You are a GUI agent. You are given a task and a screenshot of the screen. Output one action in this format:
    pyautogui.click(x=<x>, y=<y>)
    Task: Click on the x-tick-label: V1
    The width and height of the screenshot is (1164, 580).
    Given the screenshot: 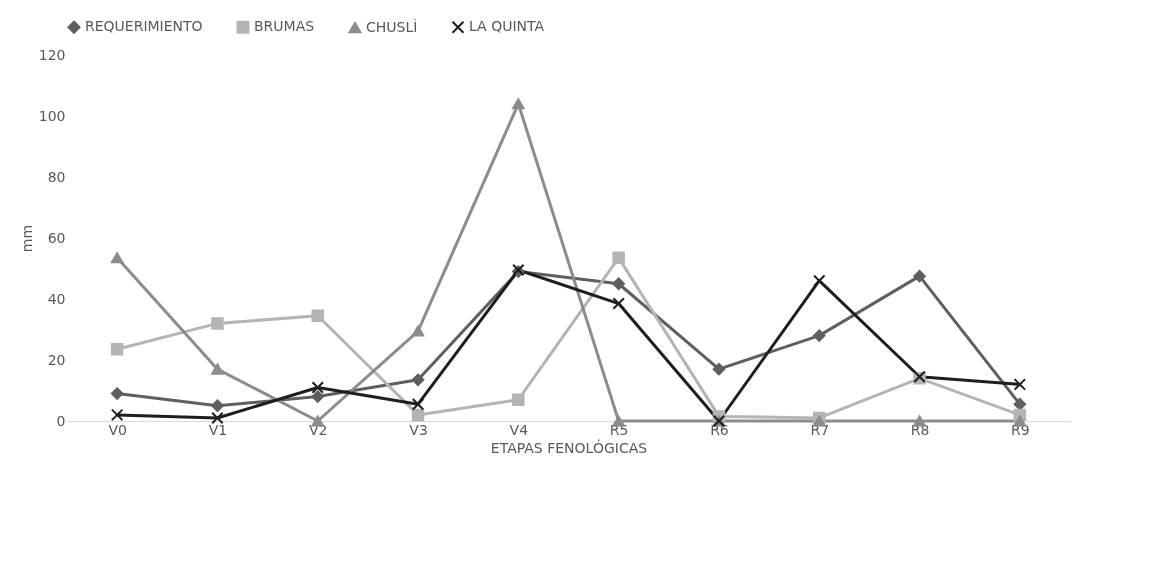 What is the action you would take?
    pyautogui.click(x=218, y=429)
    